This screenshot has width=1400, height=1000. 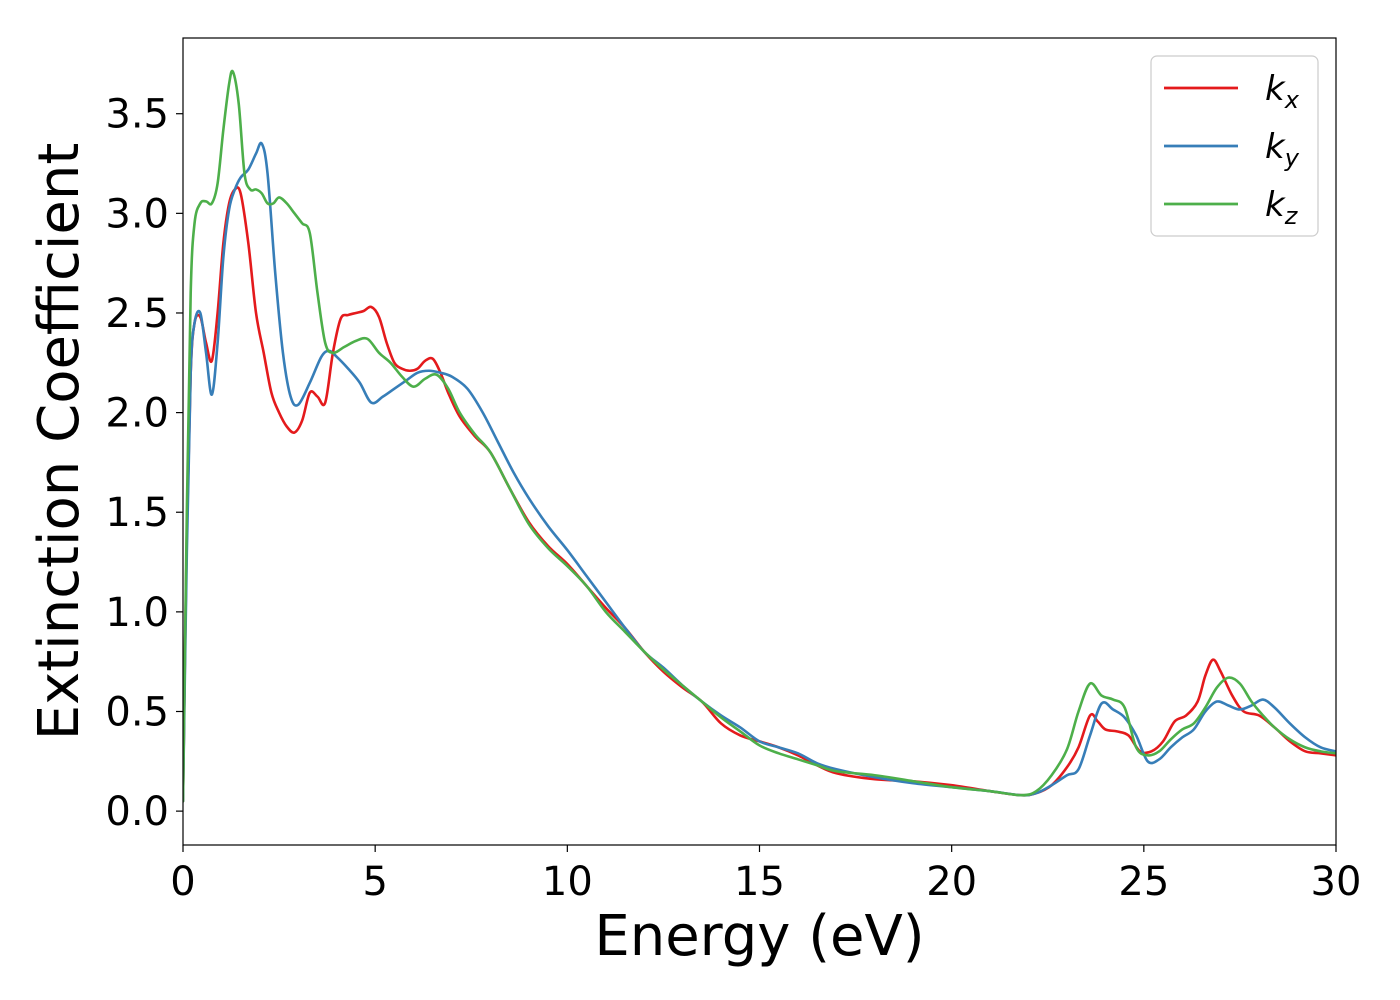 What do you see at coordinates (137, 115) in the screenshot?
I see `y-tick-label: 3.5` at bounding box center [137, 115].